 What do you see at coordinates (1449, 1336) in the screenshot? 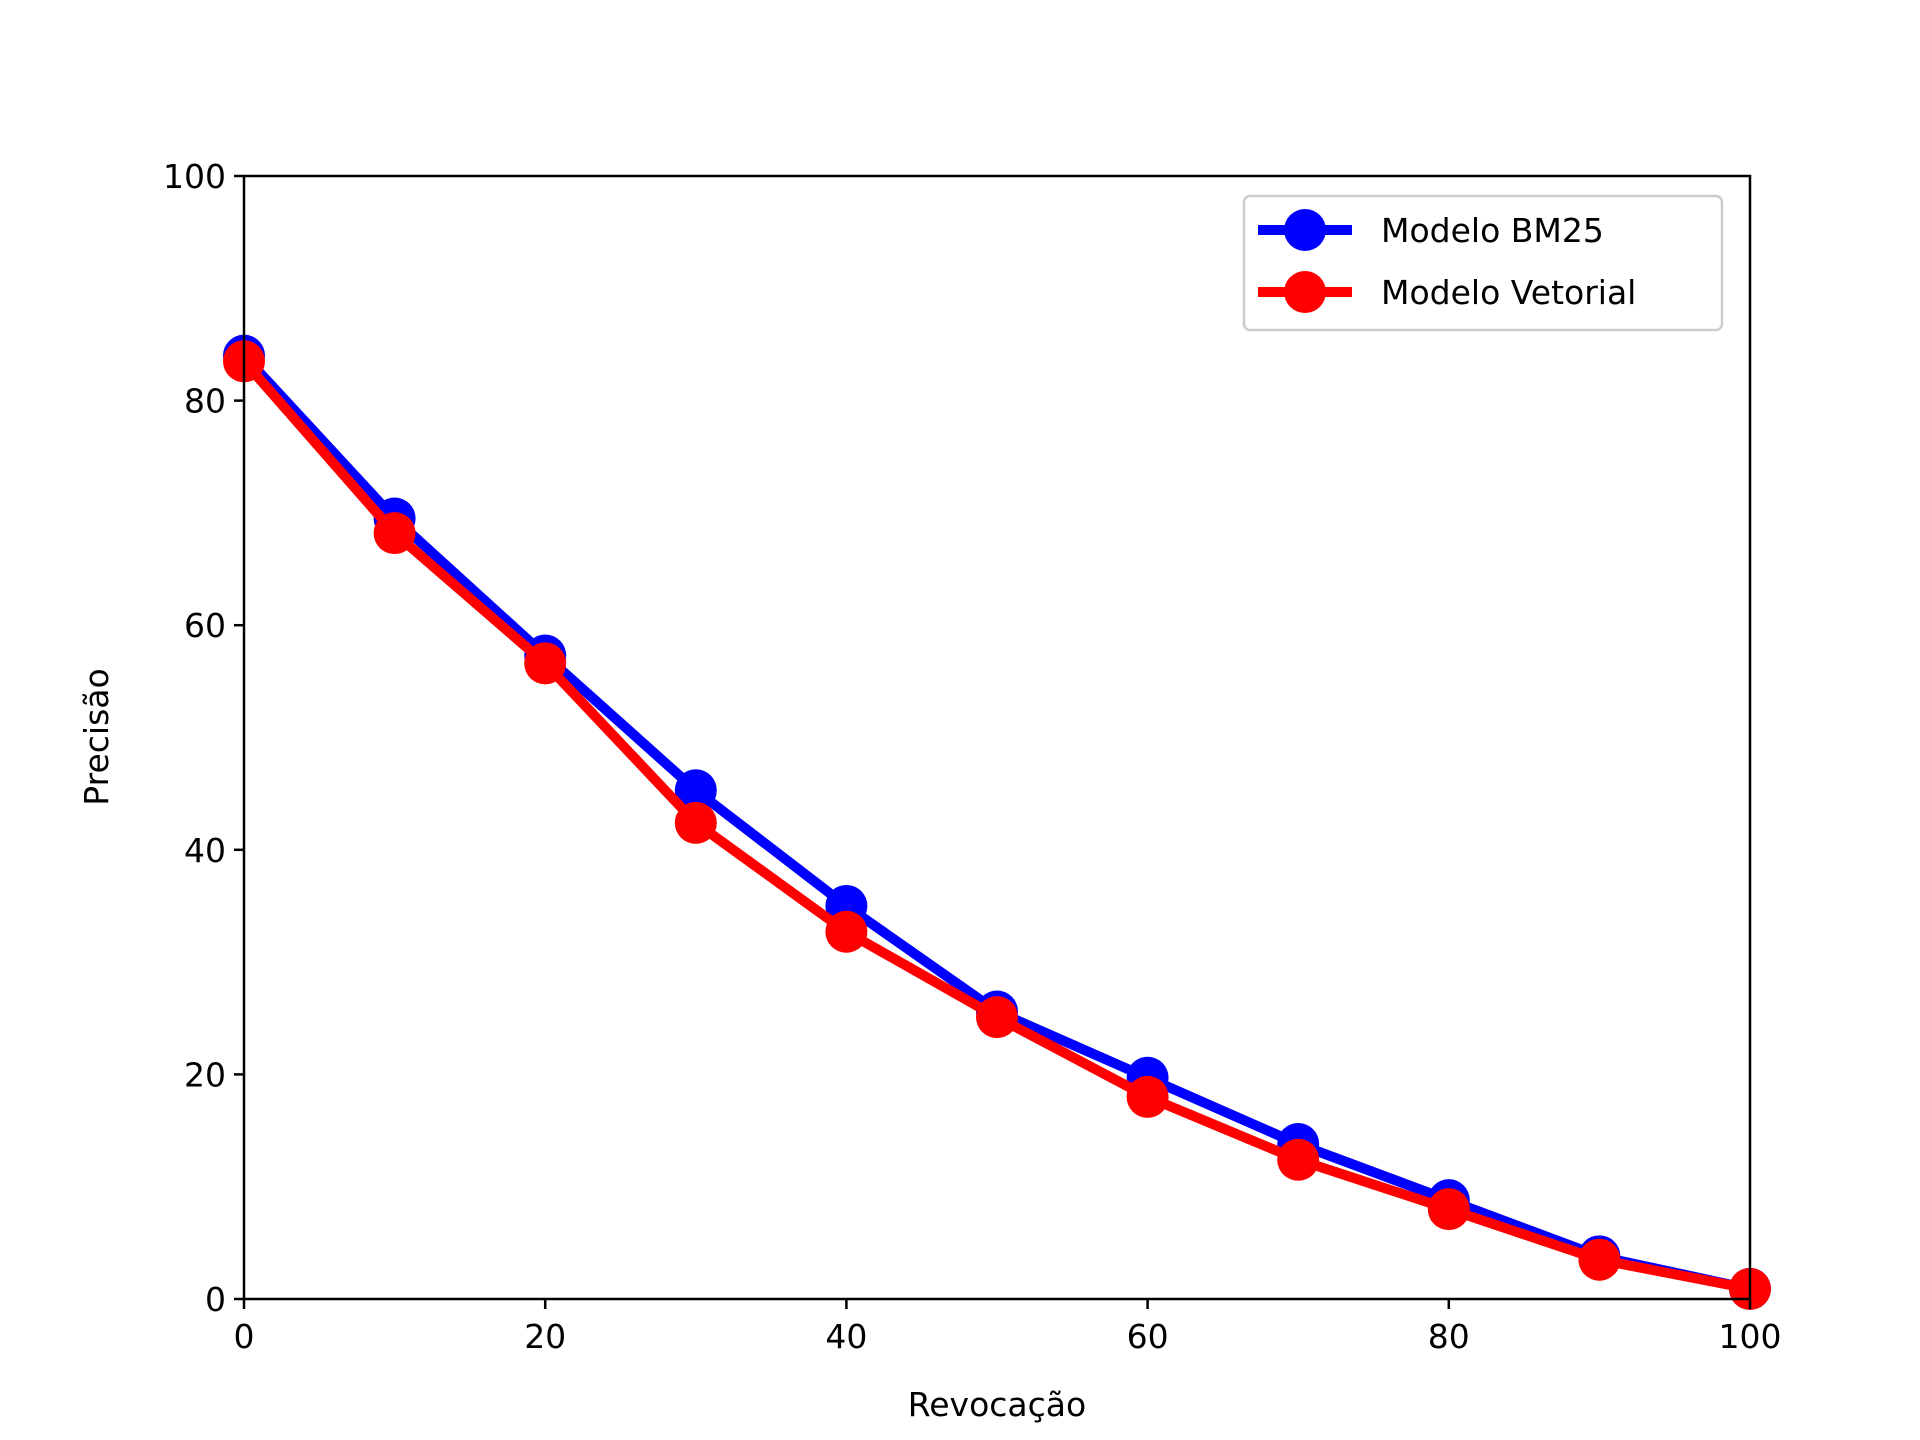
I see `x-tick-label: 80` at bounding box center [1449, 1336].